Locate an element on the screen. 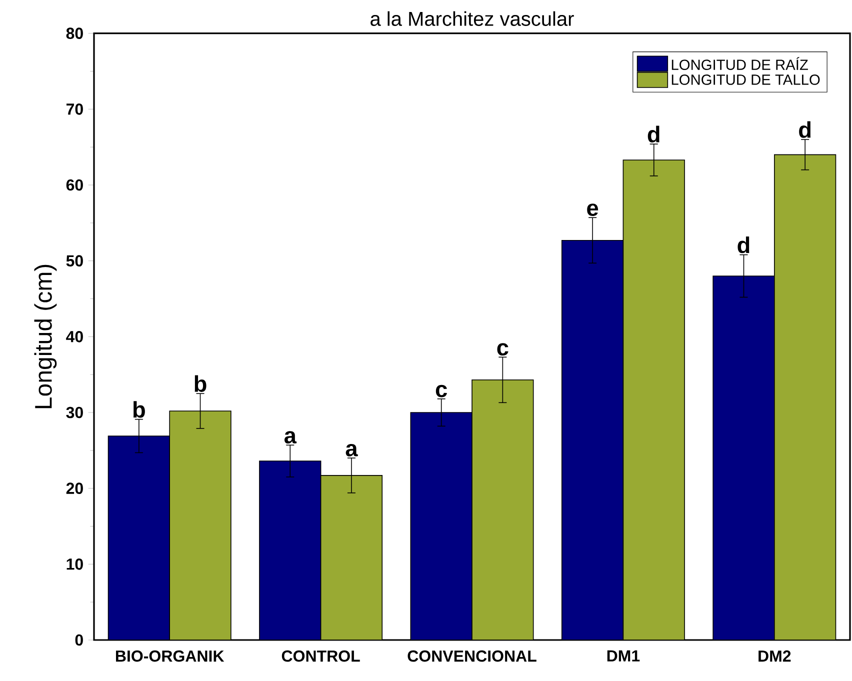 The width and height of the screenshot is (852, 681). y-tick-label: 0 is located at coordinates (79, 640).